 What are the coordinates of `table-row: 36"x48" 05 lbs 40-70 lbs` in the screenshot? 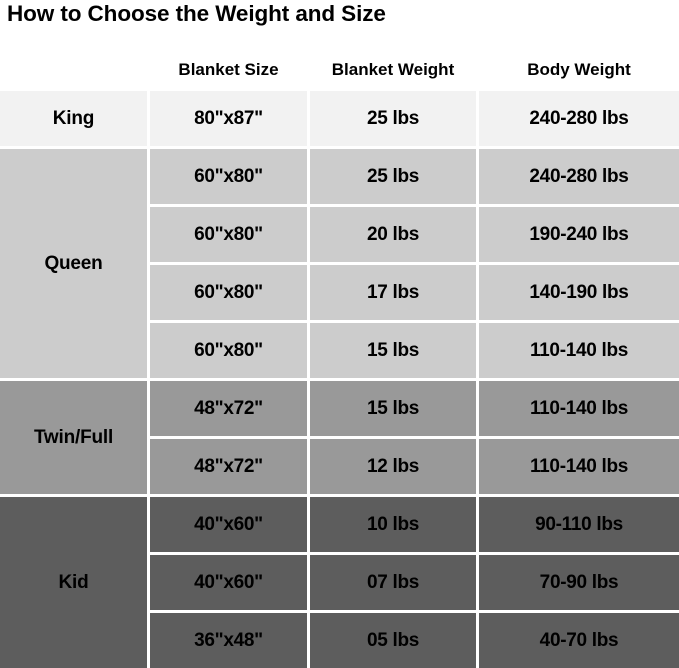 It's located at (414, 640).